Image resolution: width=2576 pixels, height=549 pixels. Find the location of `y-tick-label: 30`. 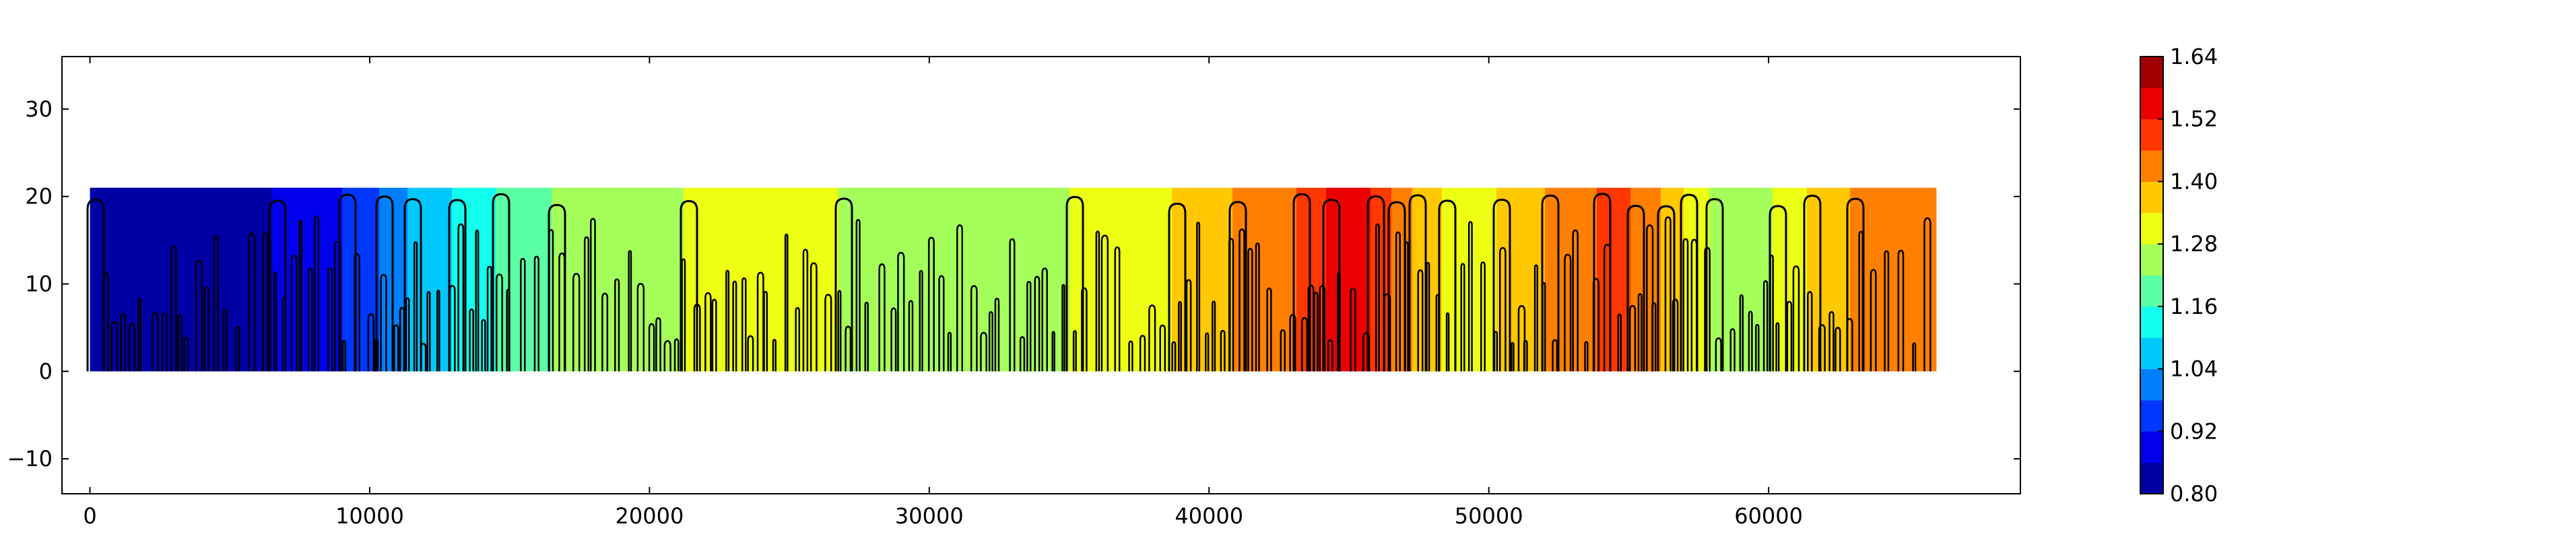

y-tick-label: 30 is located at coordinates (39, 109).